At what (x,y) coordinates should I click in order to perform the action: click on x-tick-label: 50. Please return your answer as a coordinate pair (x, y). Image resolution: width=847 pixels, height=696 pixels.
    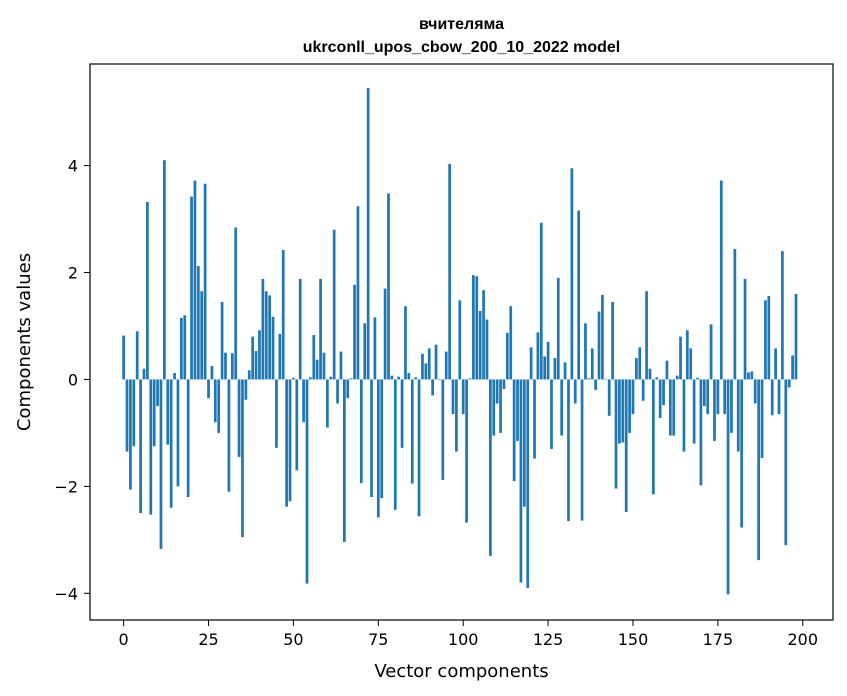
    Looking at the image, I should click on (293, 639).